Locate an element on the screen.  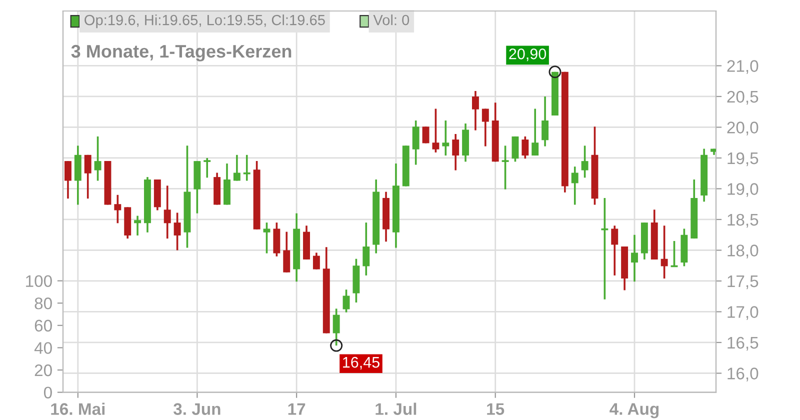
y2-tick-label: 18,5 is located at coordinates (743, 221).